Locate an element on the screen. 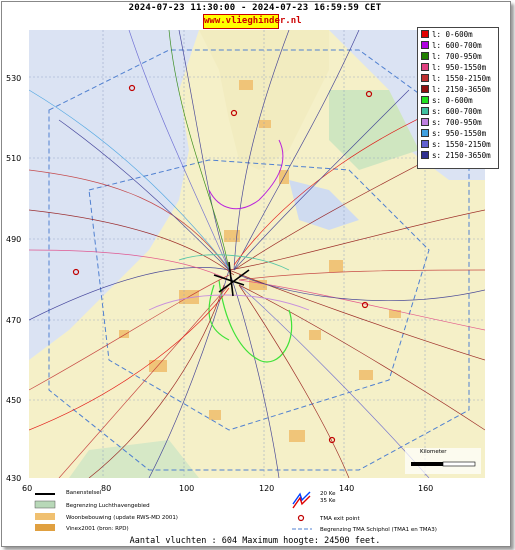 The height and width of the screenshot is (550, 515). legend-housing: Woonbebouwing (update RWS-MD 2001) is located at coordinates (122, 518).